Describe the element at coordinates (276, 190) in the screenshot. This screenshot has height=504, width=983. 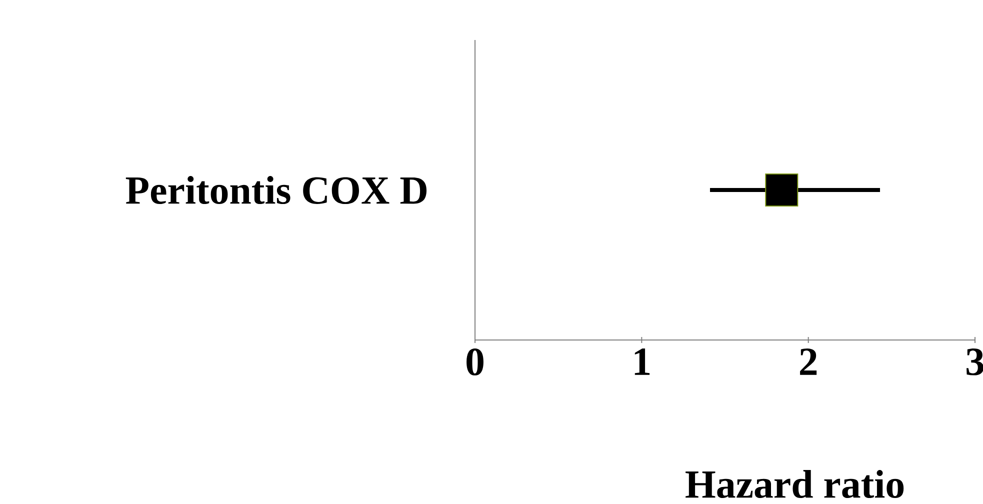
I see `y-tick-label: Peritontis COX D` at that location.